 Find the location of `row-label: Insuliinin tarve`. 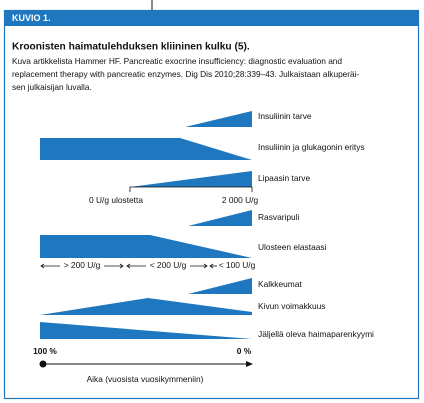

row-label: Insuliinin tarve is located at coordinates (285, 116).